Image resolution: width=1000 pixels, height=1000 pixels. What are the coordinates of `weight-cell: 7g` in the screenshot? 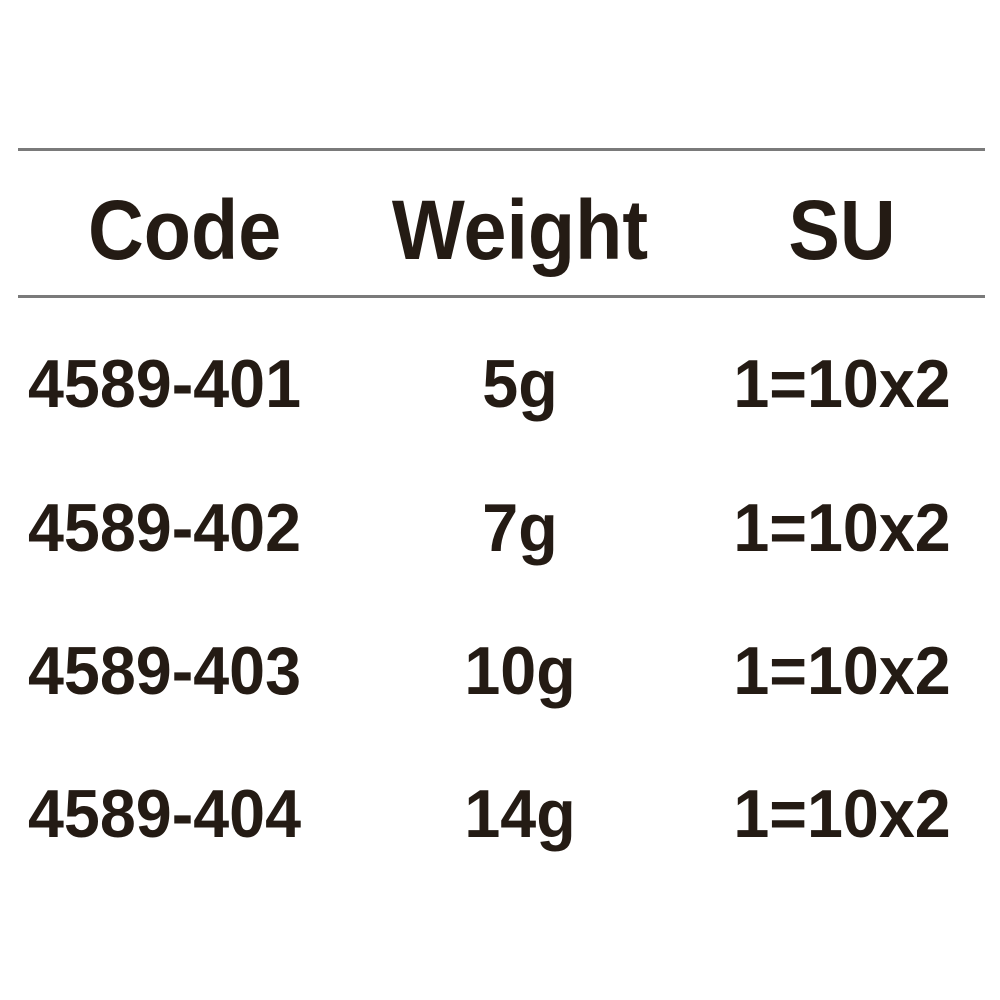 It's located at (520, 528).